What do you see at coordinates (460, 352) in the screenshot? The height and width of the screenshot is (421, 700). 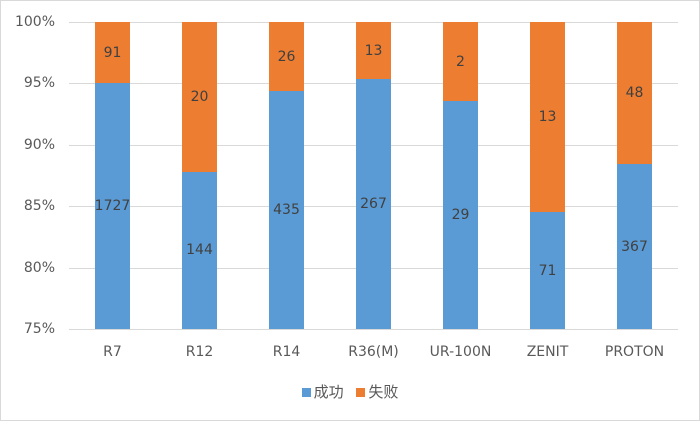 I see `x-tick-label: UR-100N` at bounding box center [460, 352].